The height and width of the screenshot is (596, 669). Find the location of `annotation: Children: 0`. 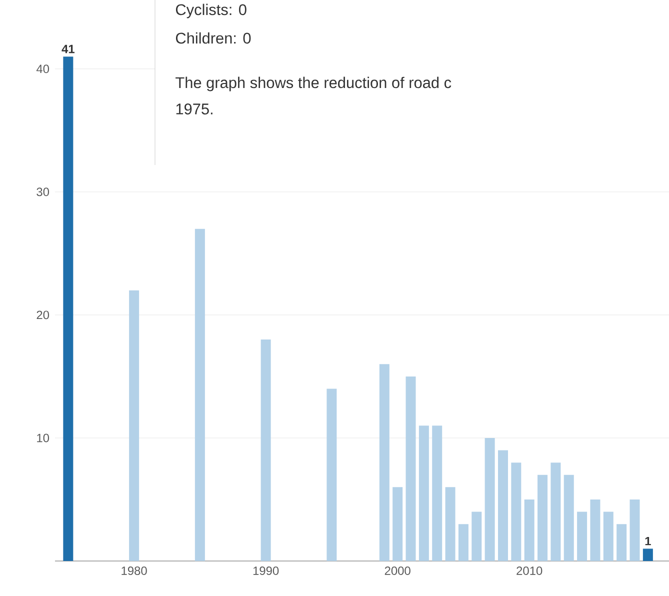

annotation: Children: 0 is located at coordinates (213, 38).